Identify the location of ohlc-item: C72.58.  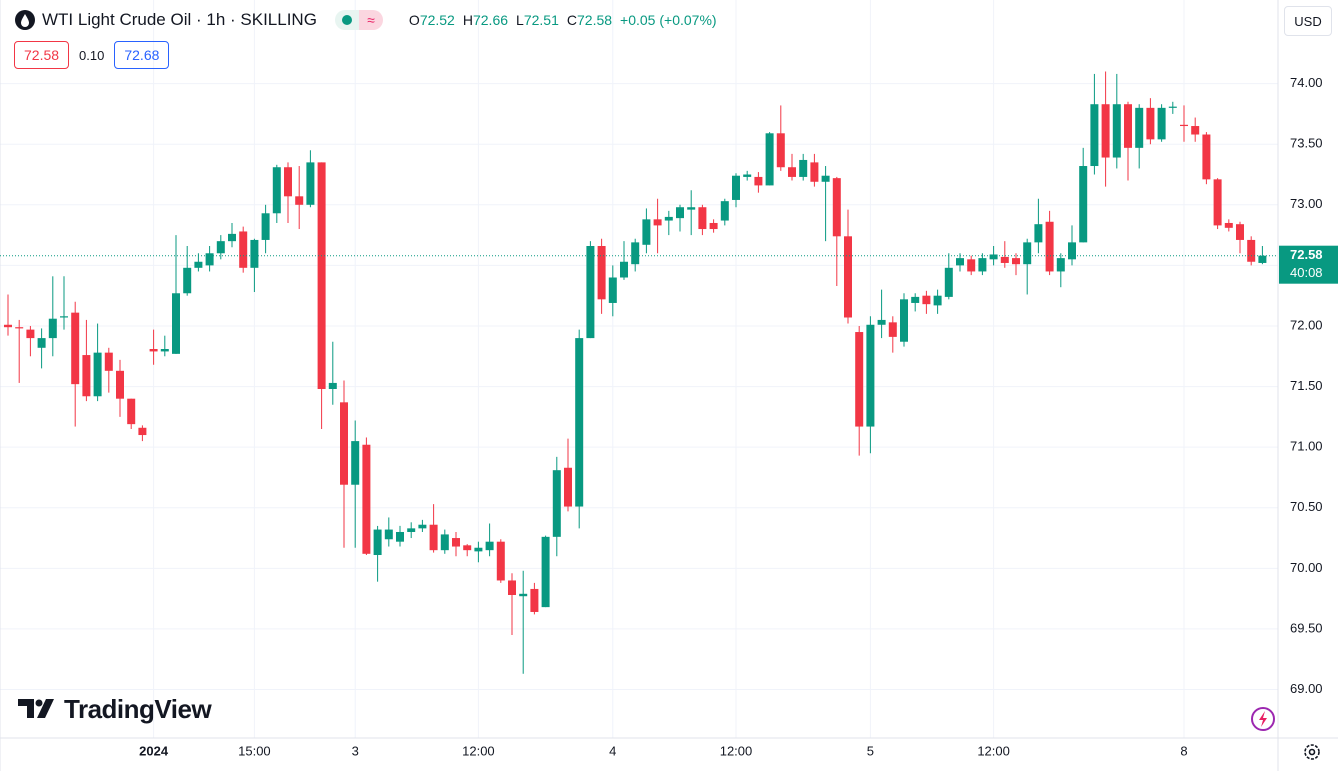
(589, 20).